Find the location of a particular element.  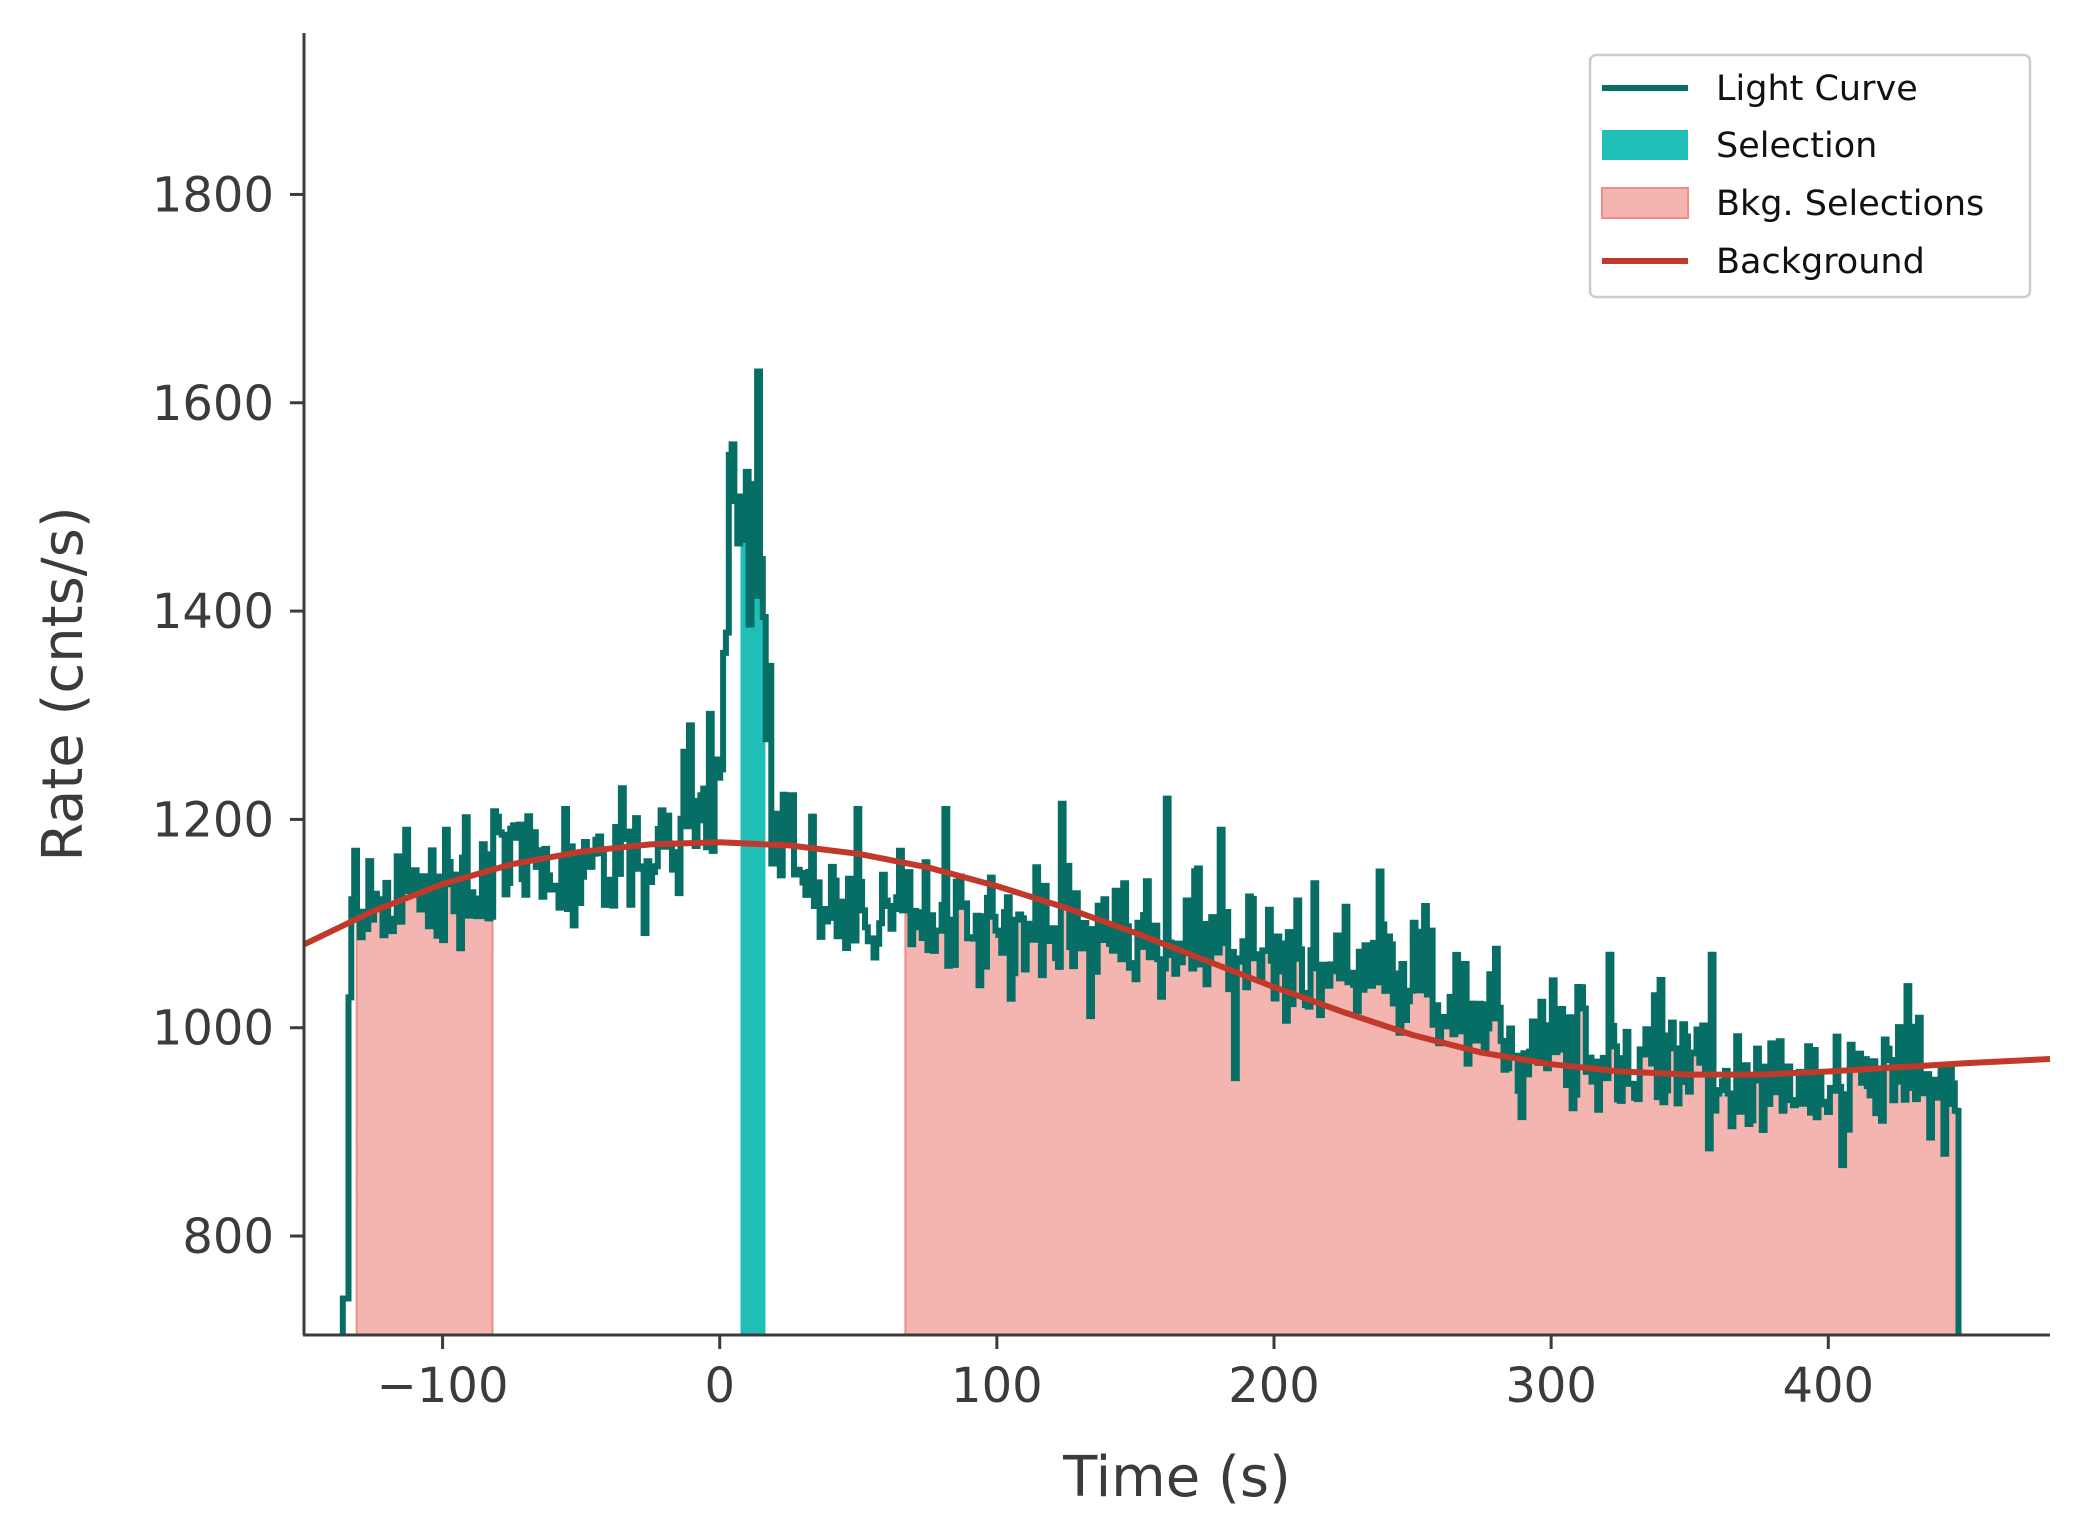

legend-light-curve-label: Light Curve is located at coordinates (1817, 89).